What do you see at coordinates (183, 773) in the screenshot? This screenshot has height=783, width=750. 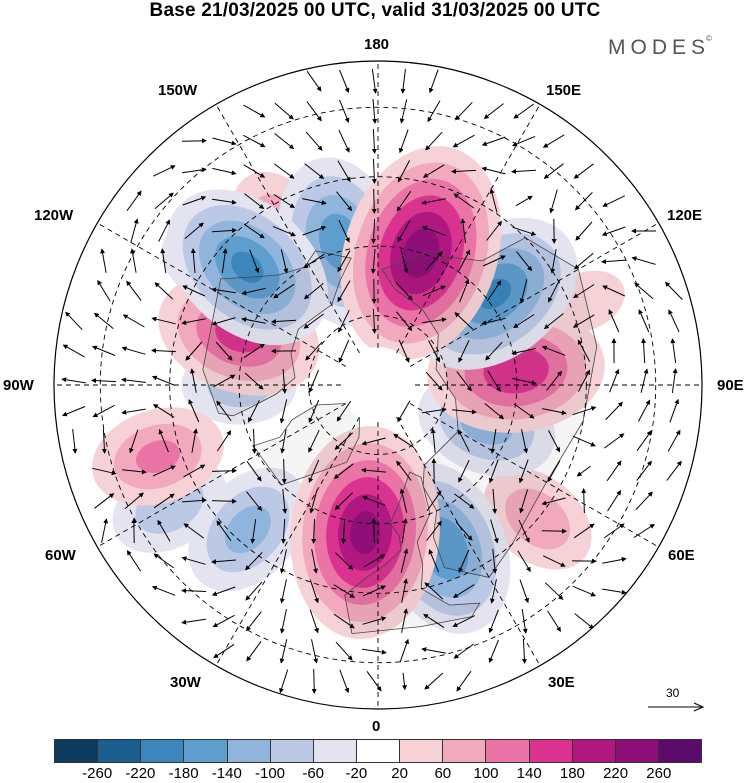 I see `colorbar-tick-label: -180` at bounding box center [183, 773].